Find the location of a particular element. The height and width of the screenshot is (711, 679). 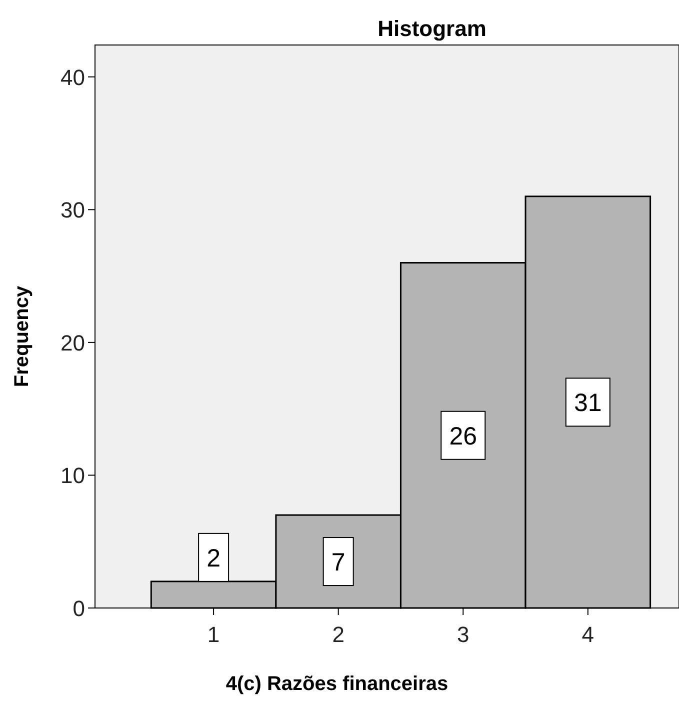

x-tick-label: 2 is located at coordinates (338, 634).